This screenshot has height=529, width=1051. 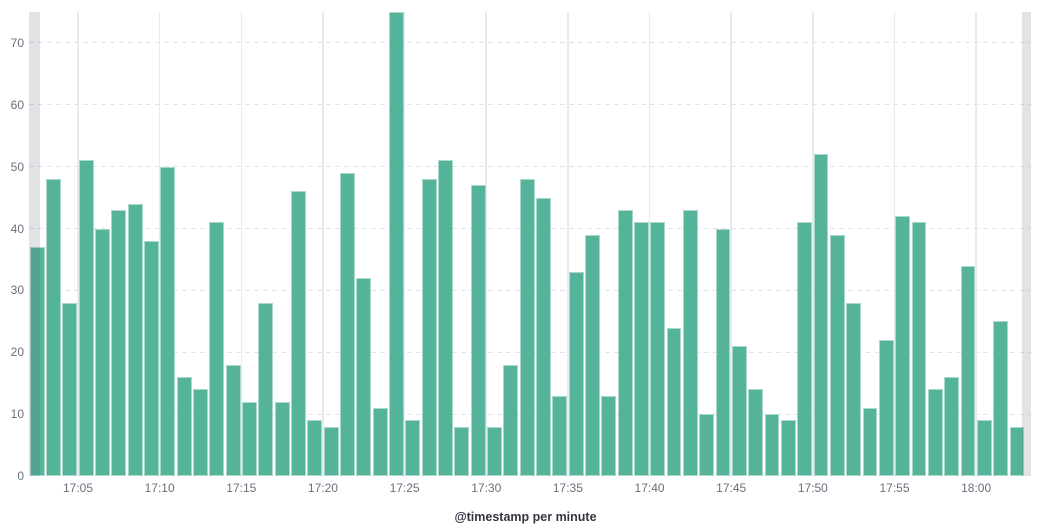 What do you see at coordinates (731, 488) in the screenshot?
I see `x-axis-tick-label: 17:45` at bounding box center [731, 488].